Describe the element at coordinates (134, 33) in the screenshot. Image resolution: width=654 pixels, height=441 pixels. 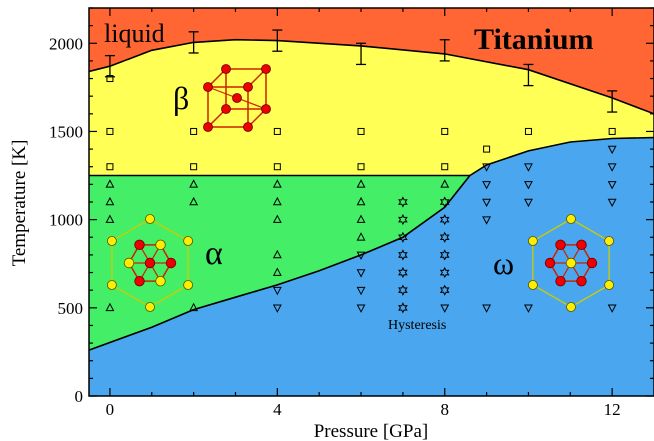
I see `phase-label-liquid: liquid` at that location.